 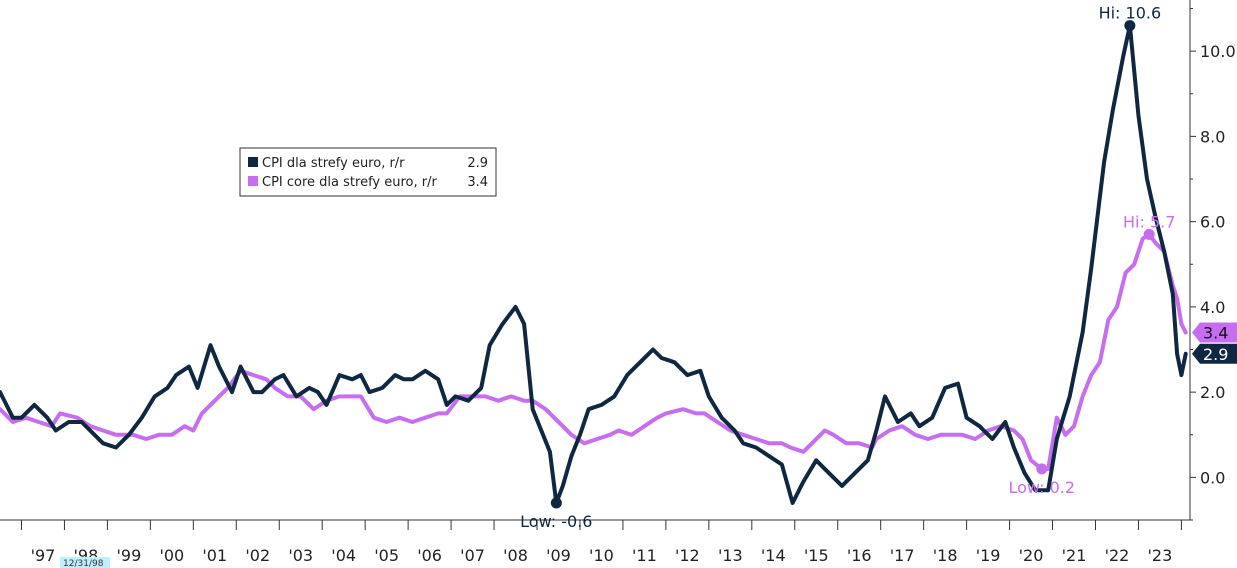 What do you see at coordinates (43, 555) in the screenshot?
I see `x-tick-label: '97` at bounding box center [43, 555].